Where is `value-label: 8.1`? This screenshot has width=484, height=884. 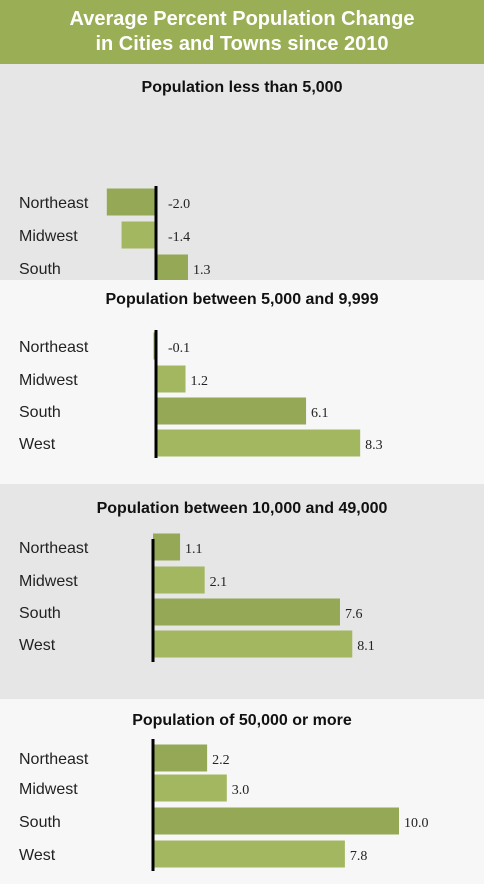
value-label: 8.1 is located at coordinates (366, 646).